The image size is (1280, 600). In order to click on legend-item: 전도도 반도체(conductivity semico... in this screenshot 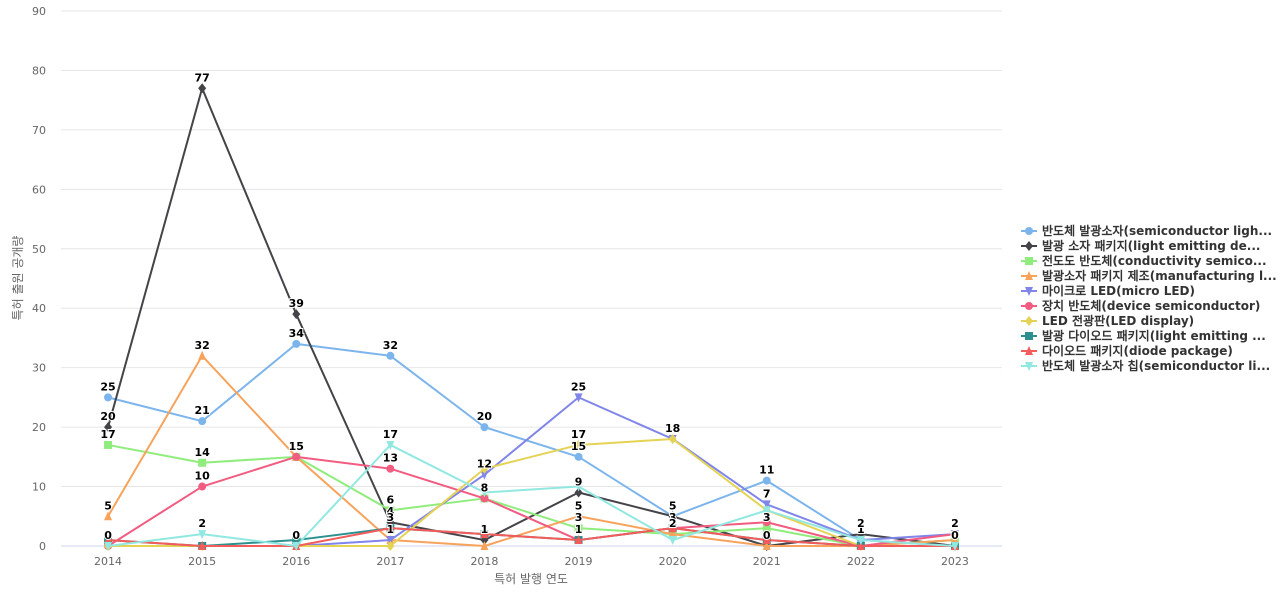, I will do `click(1149, 260)`.